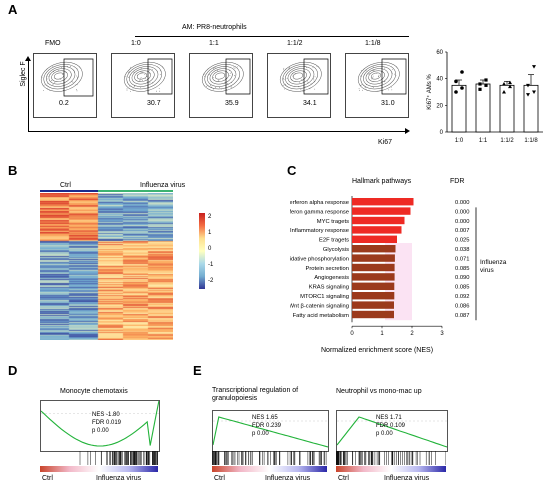 This screenshot has height=492, width=550. Describe the element at coordinates (483, 141) in the screenshot. I see `x-tick-label: 1:1` at that location.